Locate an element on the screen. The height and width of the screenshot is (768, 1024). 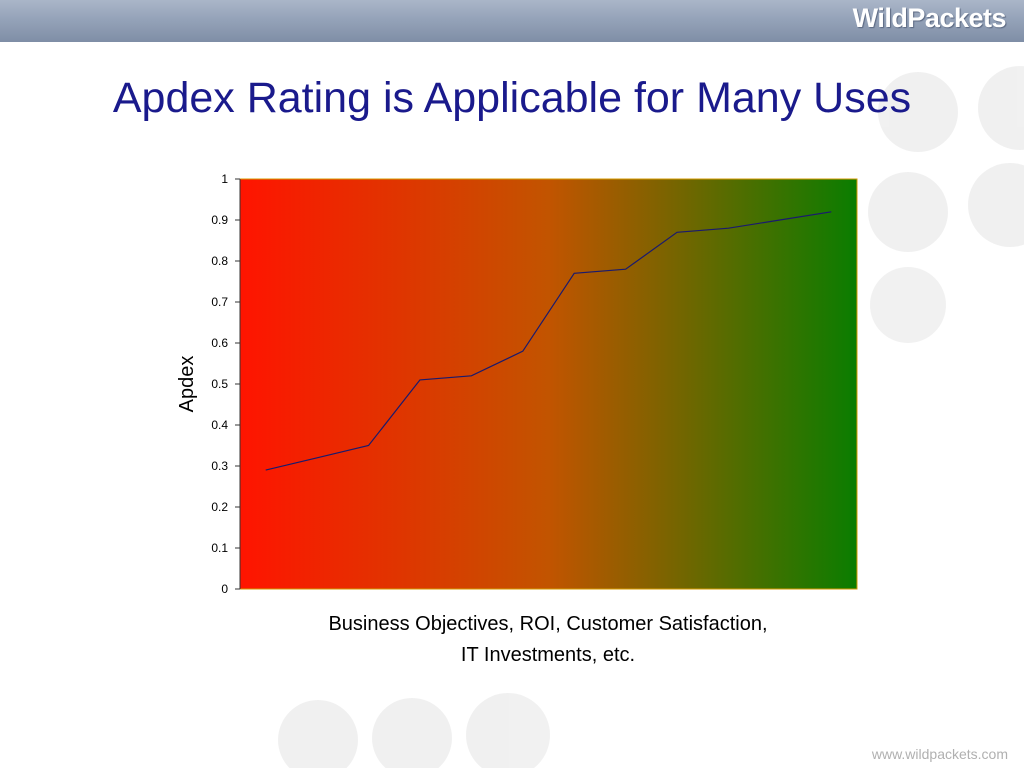
y-tick-label: 1 is located at coordinates (224, 179).